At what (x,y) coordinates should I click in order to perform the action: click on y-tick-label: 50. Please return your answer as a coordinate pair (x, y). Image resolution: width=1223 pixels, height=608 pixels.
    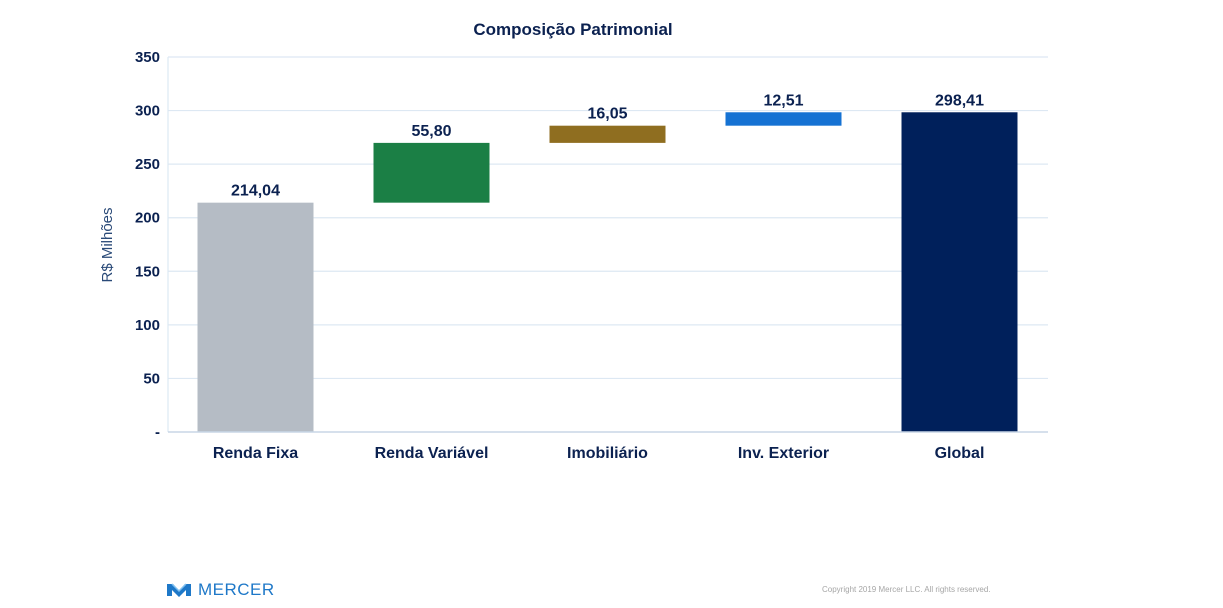
    Looking at the image, I should click on (151, 378).